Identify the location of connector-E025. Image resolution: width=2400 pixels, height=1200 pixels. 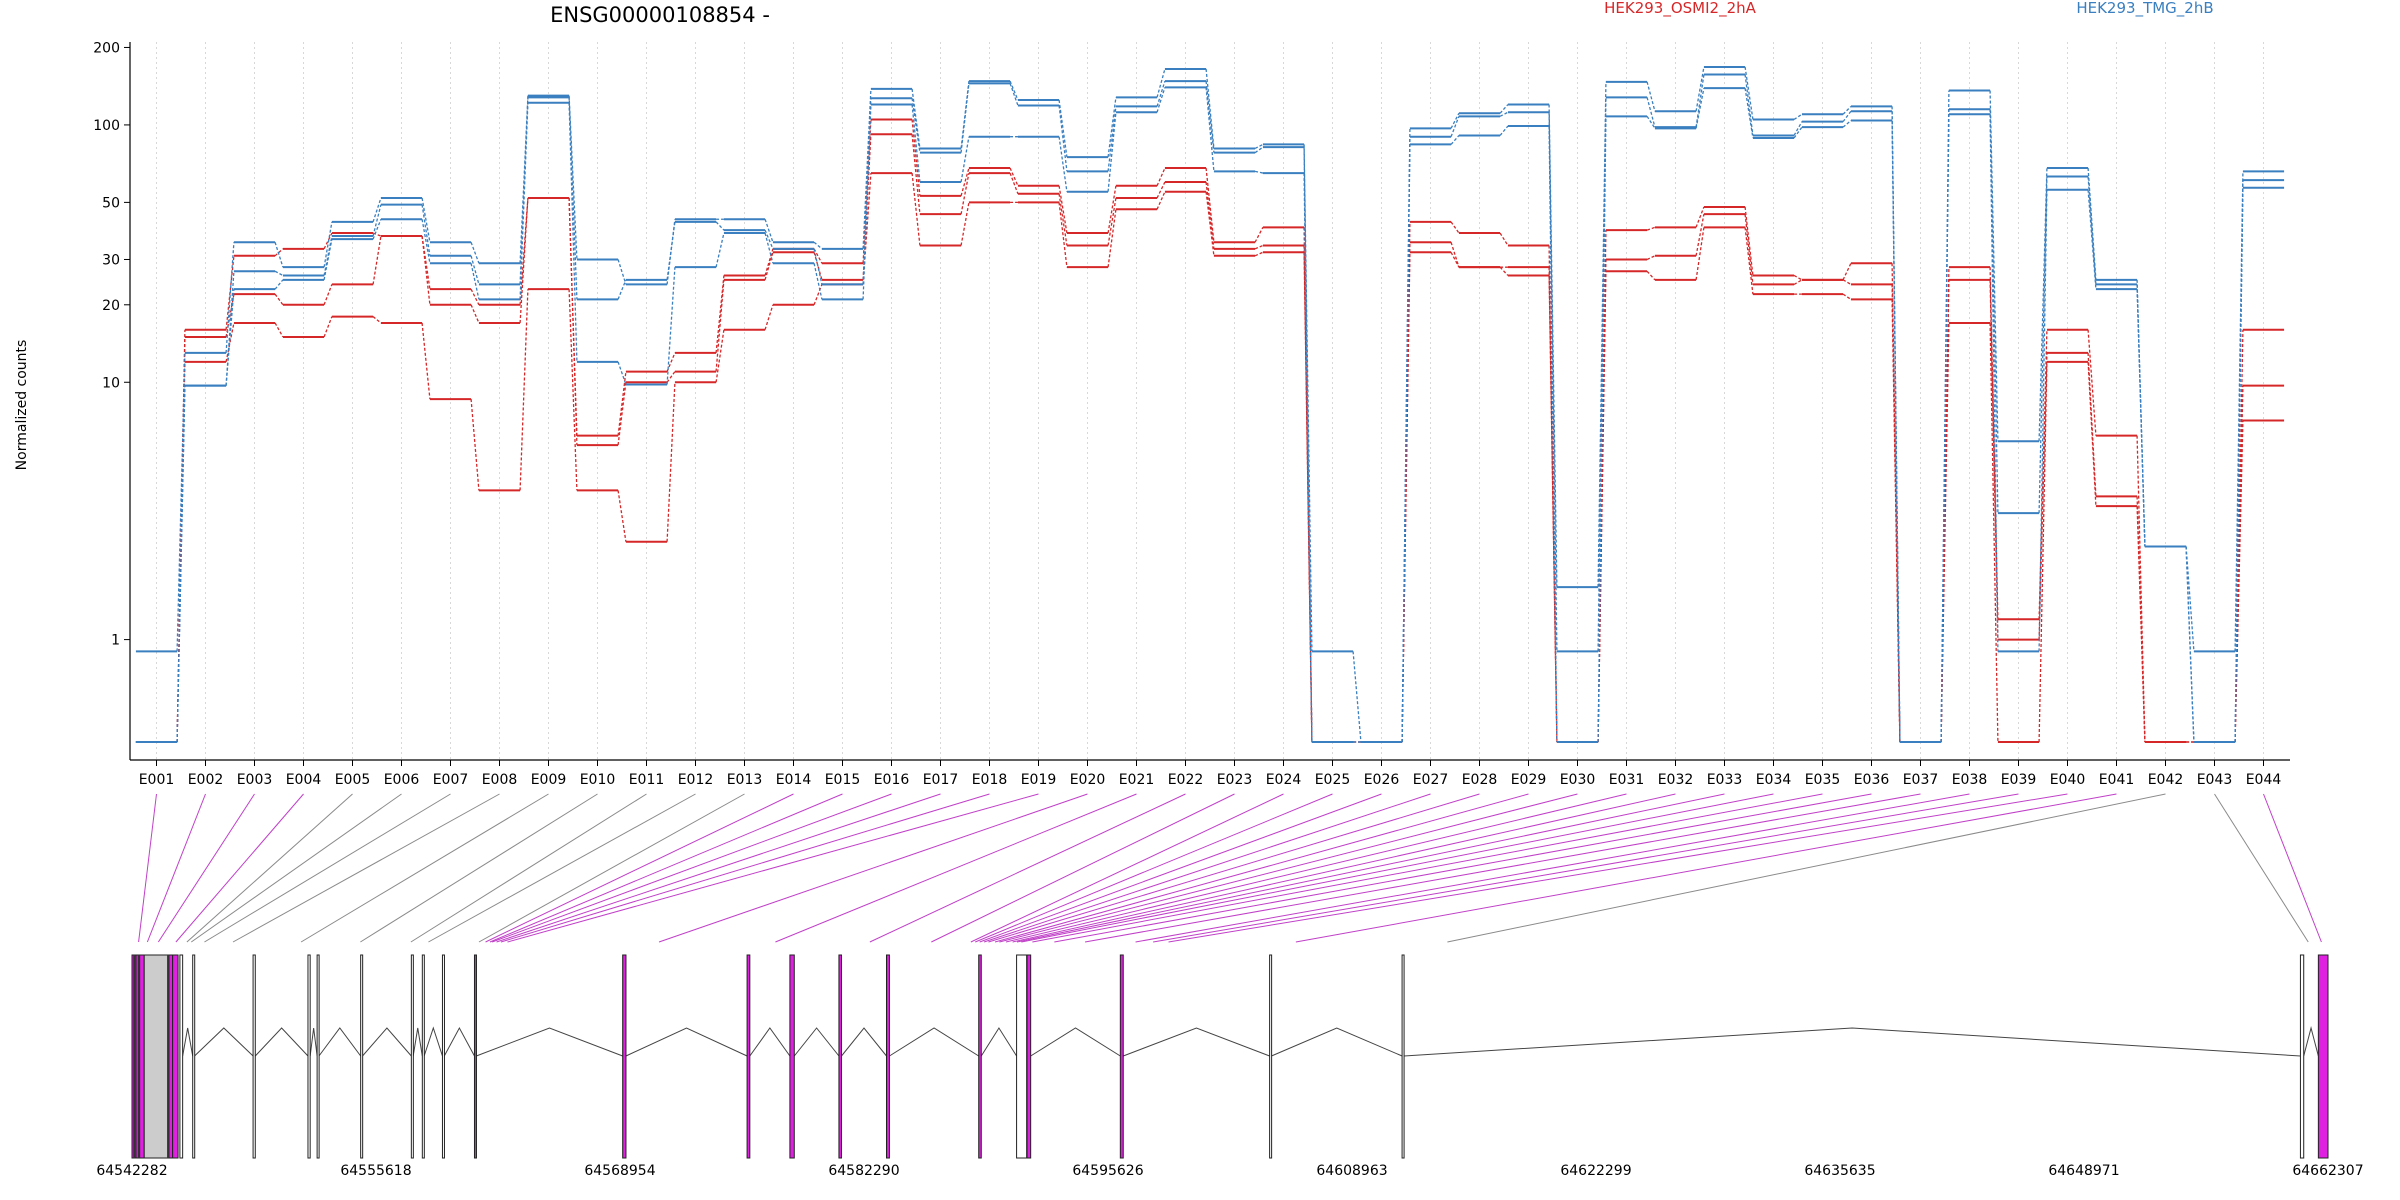
(1154, 868).